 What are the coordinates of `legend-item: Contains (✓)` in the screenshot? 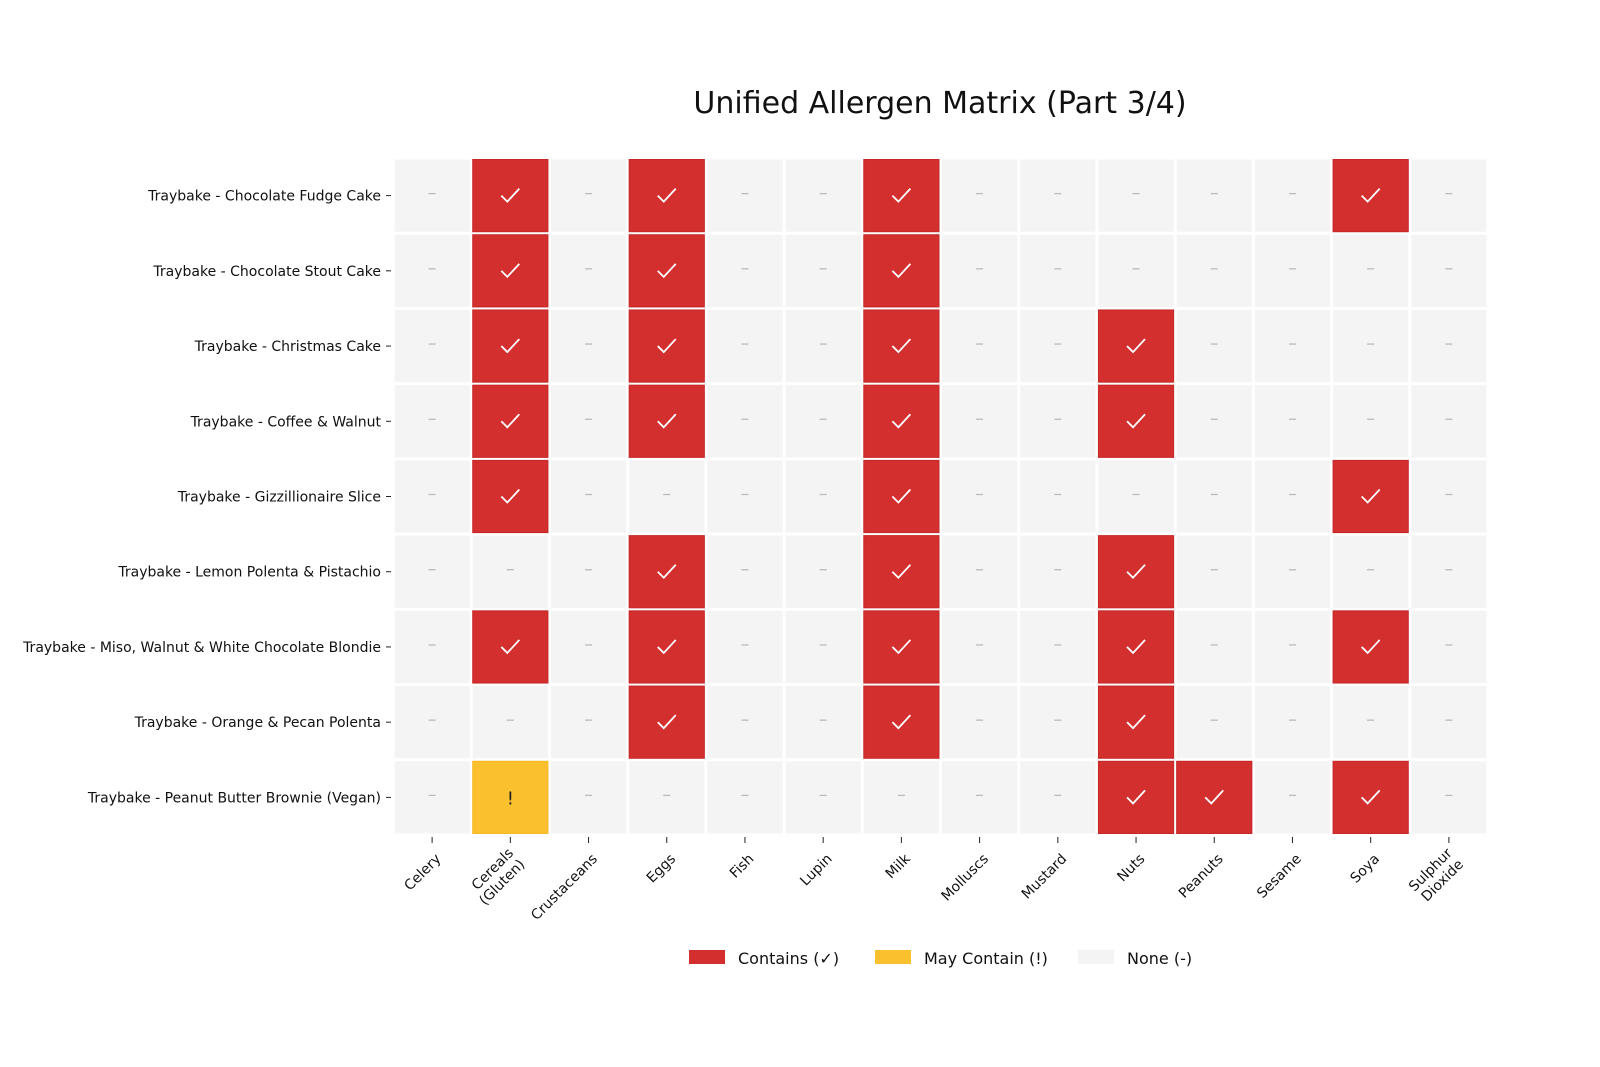 It's located at (764, 958).